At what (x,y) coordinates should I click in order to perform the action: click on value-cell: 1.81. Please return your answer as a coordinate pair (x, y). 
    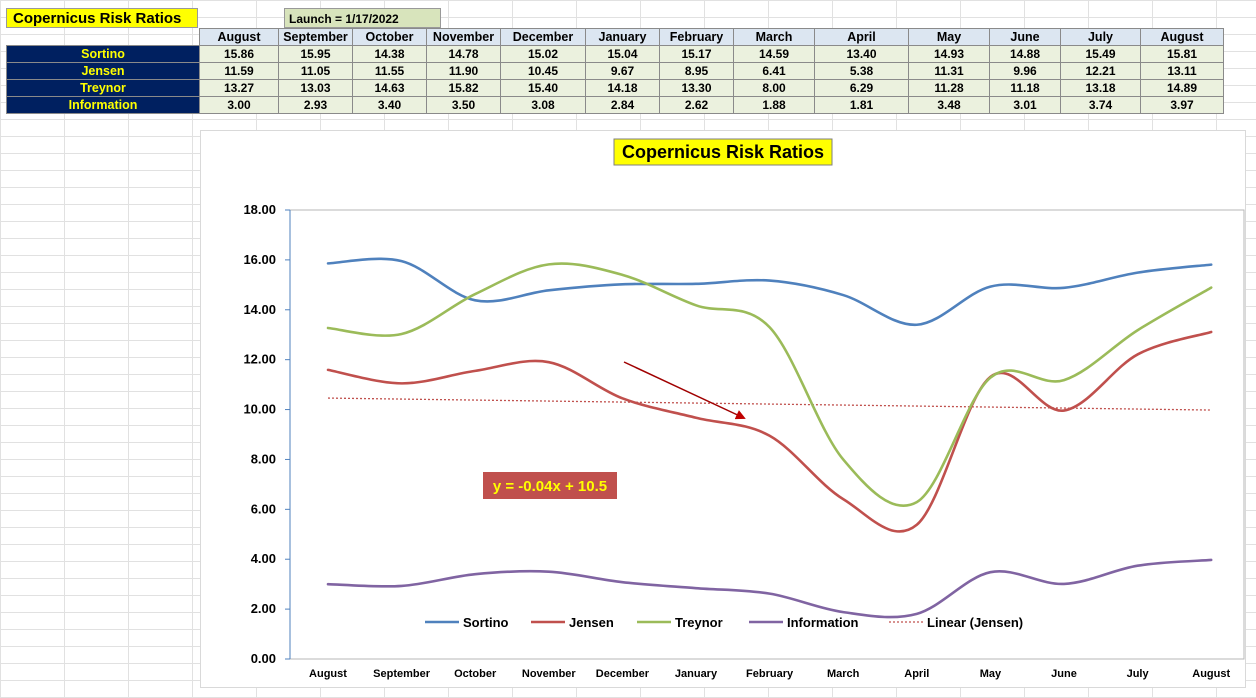
    Looking at the image, I should click on (861, 105).